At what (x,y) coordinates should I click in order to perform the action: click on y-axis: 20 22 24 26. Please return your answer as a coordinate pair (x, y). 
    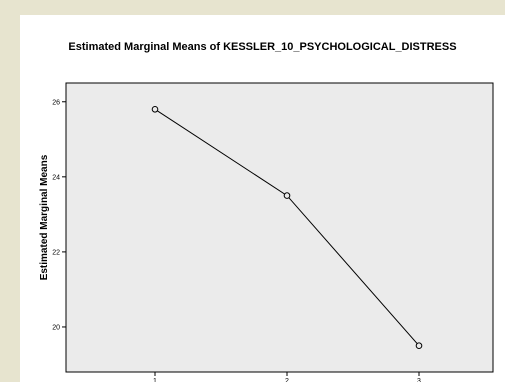
    Looking at the image, I should click on (59, 215).